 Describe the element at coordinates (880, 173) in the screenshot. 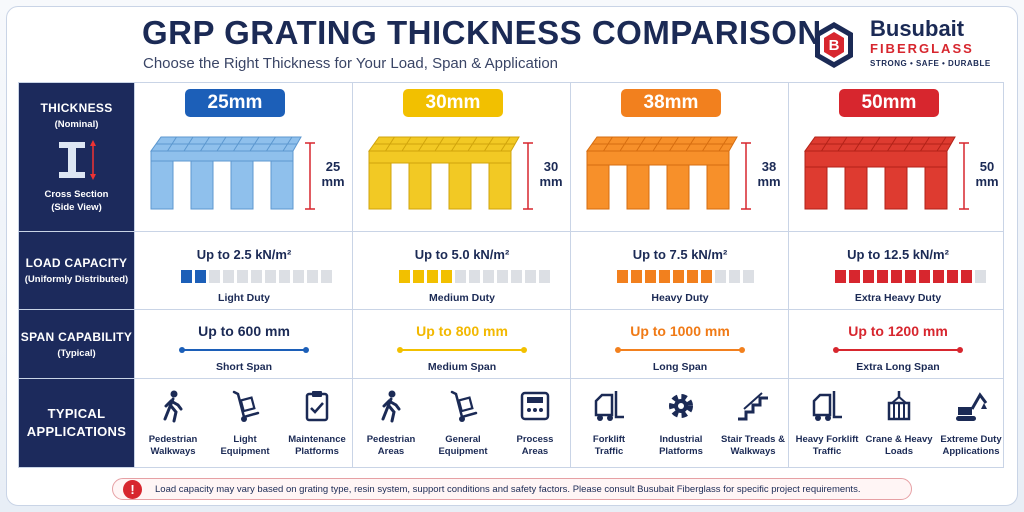

I see `grating-illustration` at that location.